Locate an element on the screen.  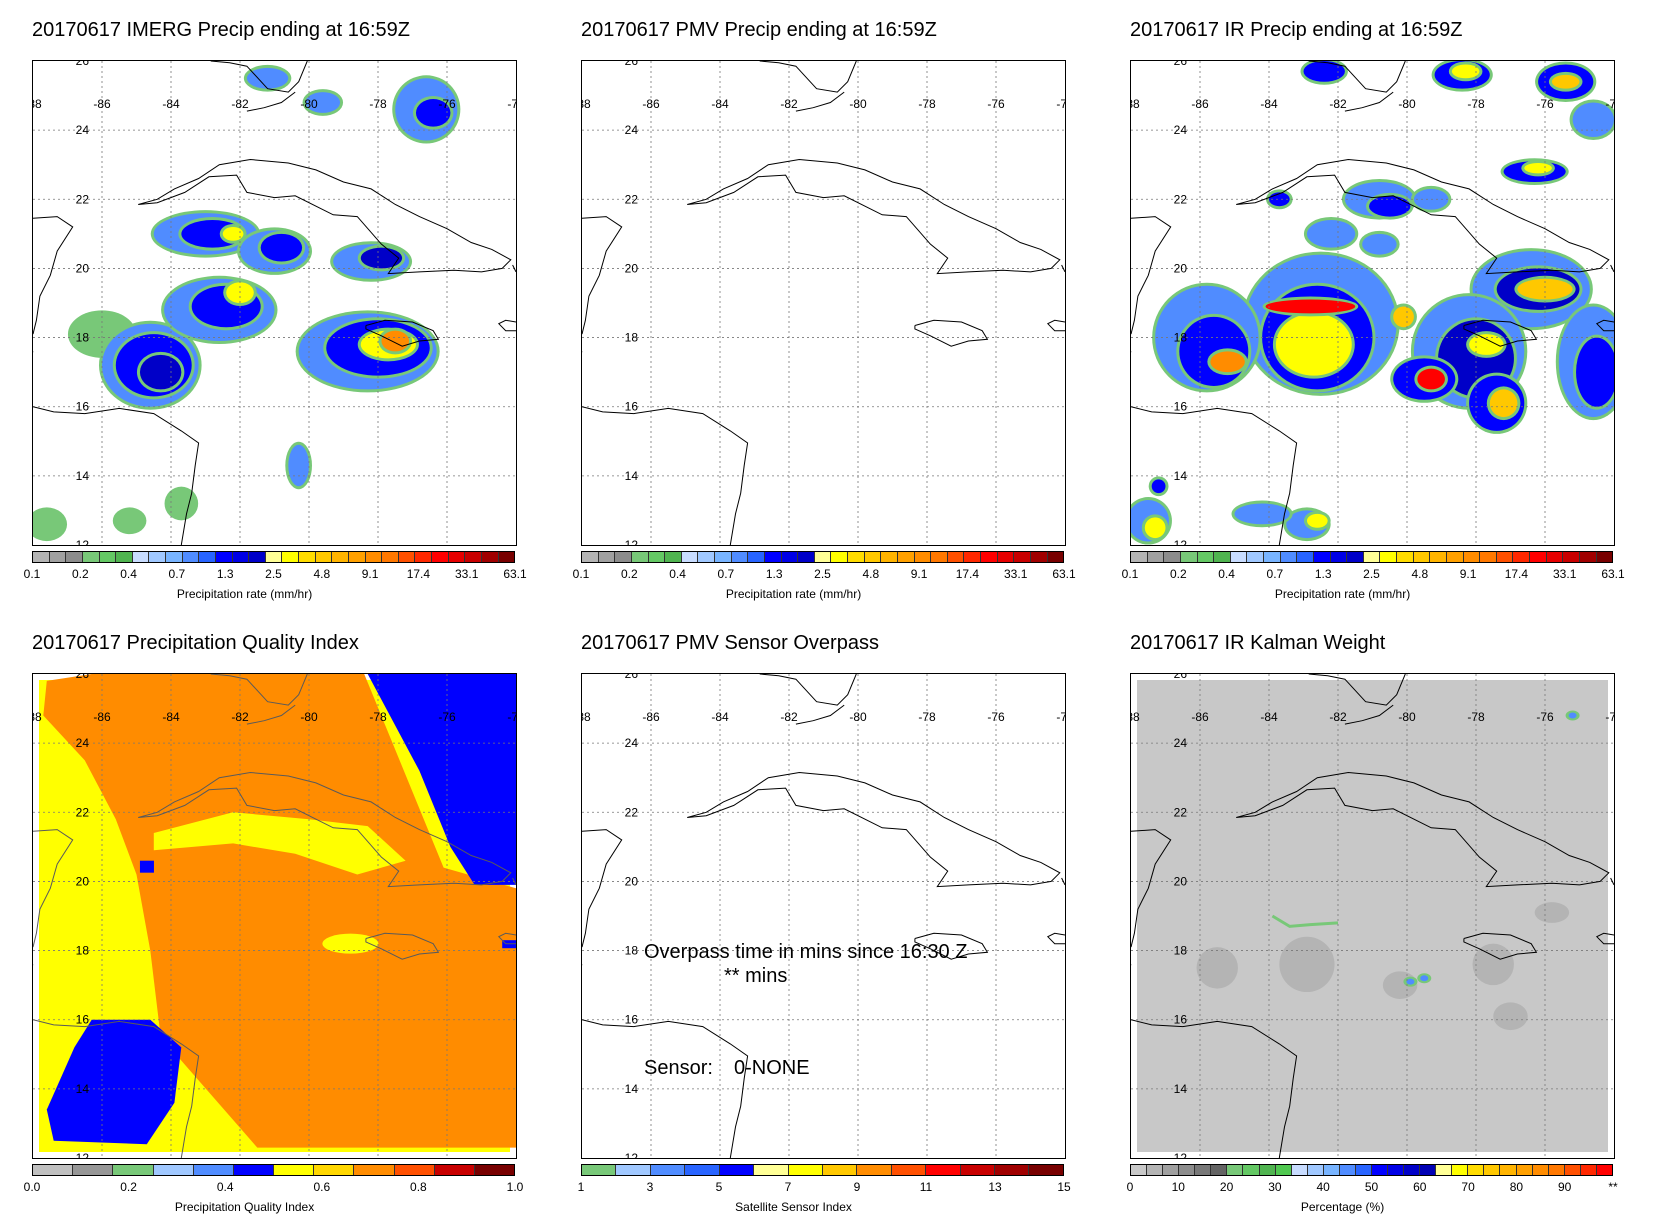
colorbar-tick-label: 0.4 is located at coordinates (128, 574).